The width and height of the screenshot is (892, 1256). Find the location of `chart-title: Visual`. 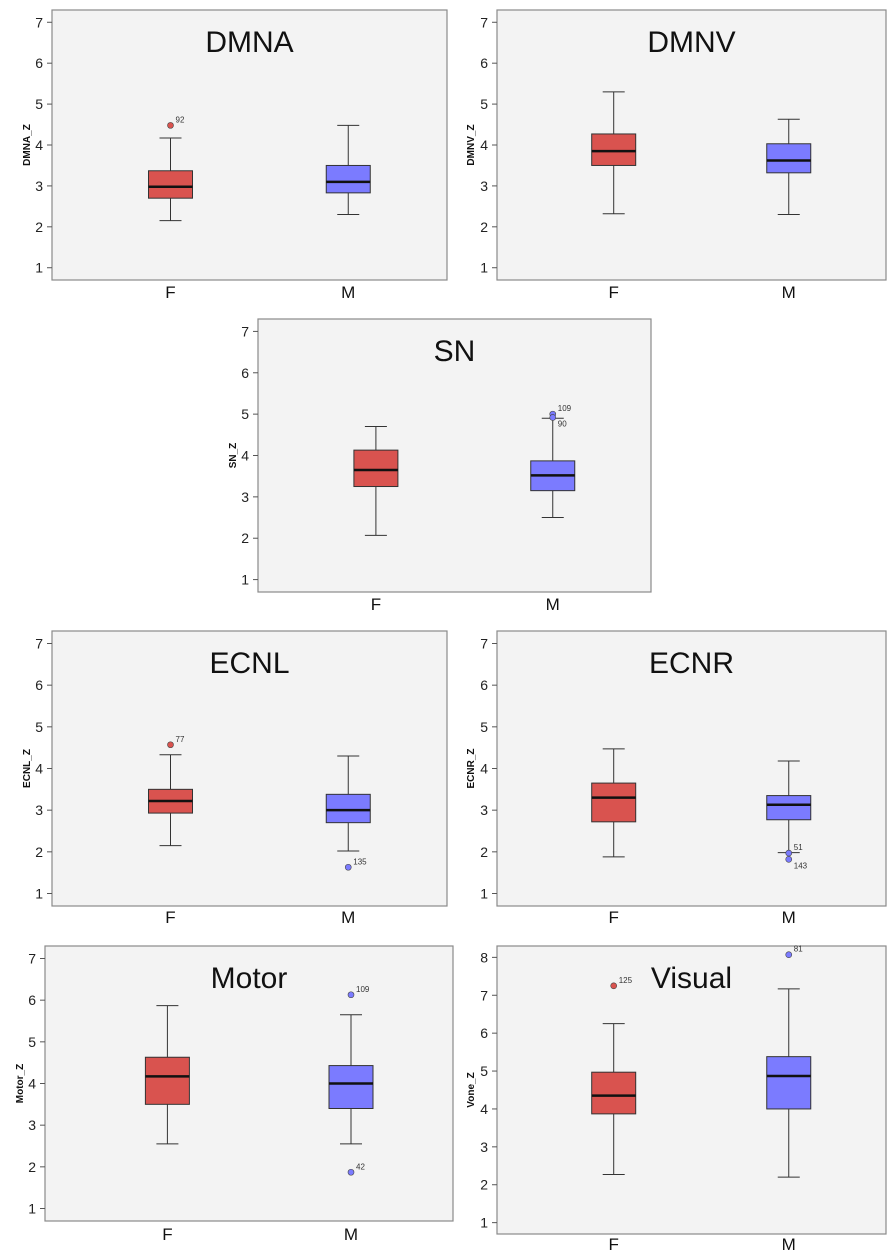

chart-title: Visual is located at coordinates (691, 978).